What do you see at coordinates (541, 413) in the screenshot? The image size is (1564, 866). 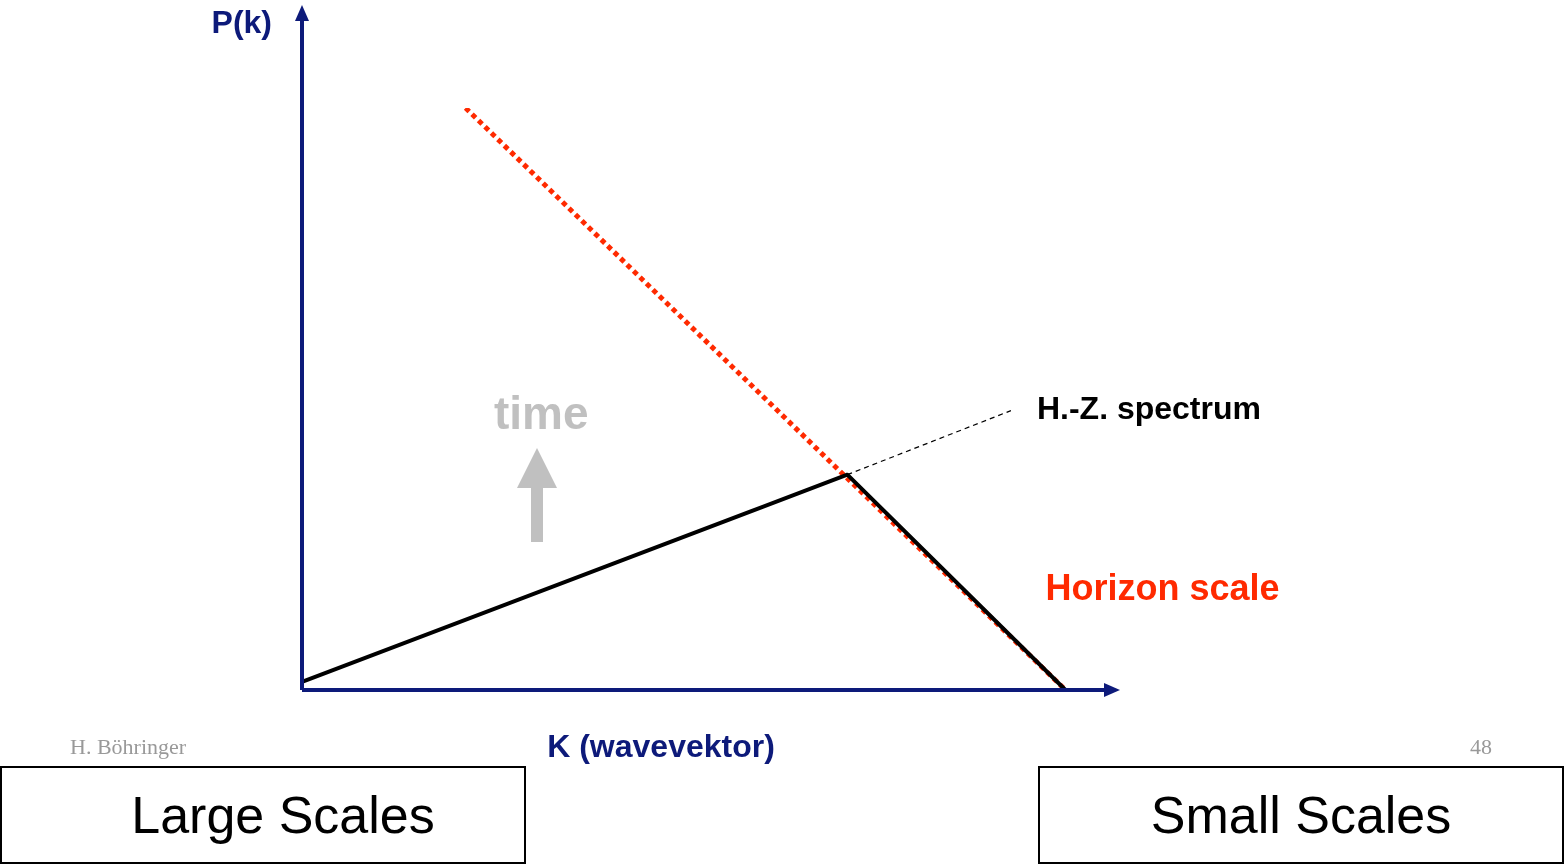 I see `annotation: time` at bounding box center [541, 413].